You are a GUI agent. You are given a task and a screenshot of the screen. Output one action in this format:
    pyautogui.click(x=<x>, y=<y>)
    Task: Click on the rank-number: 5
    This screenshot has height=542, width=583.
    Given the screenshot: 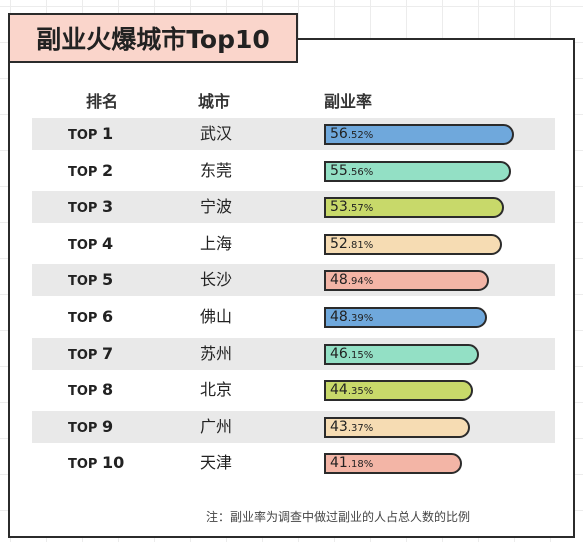 What is the action you would take?
    pyautogui.click(x=107, y=280)
    